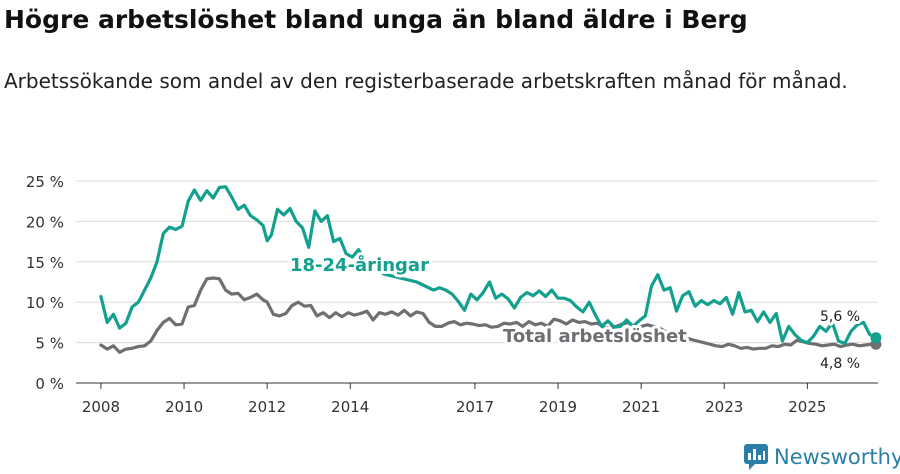 This screenshot has width=900, height=474. I want to click on youth-series-label-halo: 18-24-åringar, so click(359, 265).